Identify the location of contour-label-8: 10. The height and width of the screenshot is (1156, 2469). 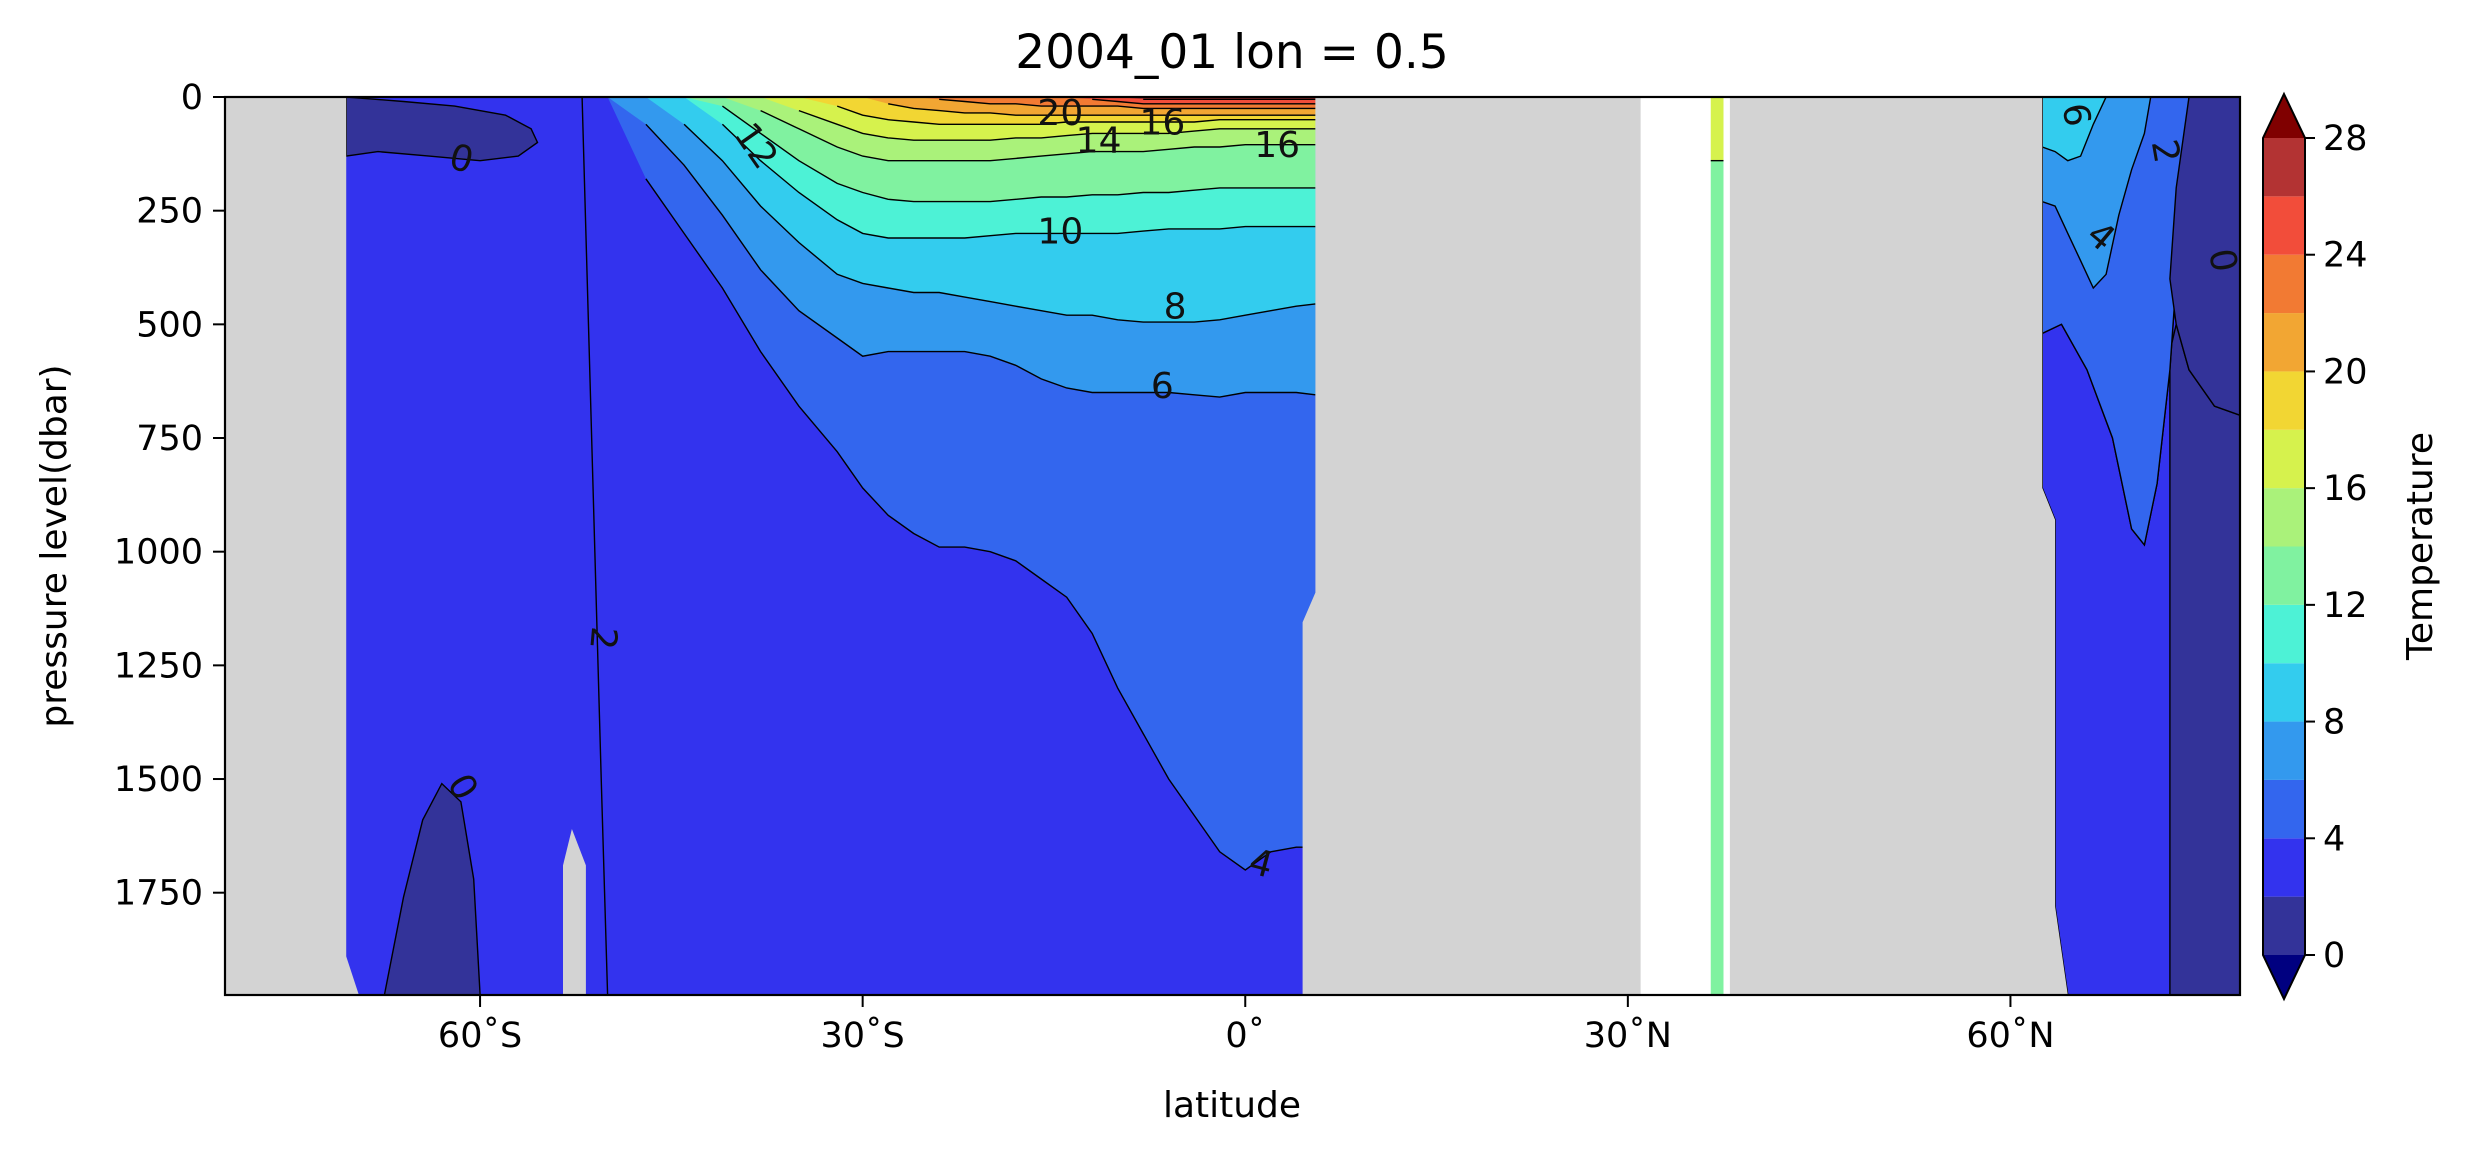
(1060, 231).